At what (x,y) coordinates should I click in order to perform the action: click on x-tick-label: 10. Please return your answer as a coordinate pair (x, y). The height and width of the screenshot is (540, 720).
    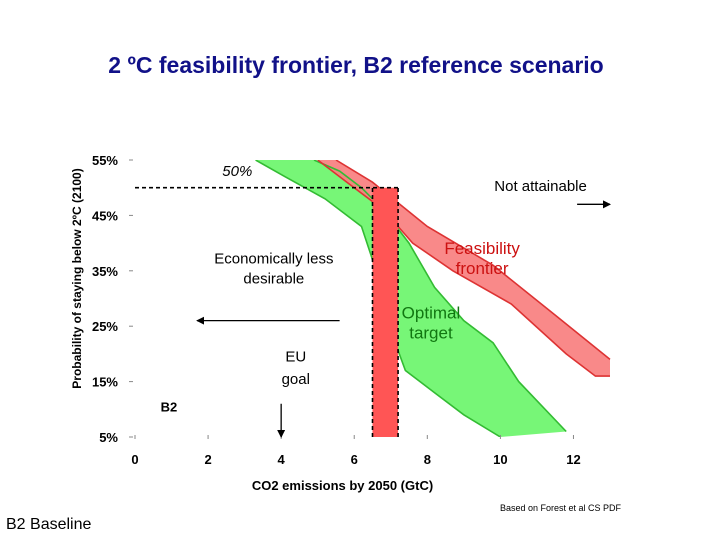
    Looking at the image, I should click on (500, 459).